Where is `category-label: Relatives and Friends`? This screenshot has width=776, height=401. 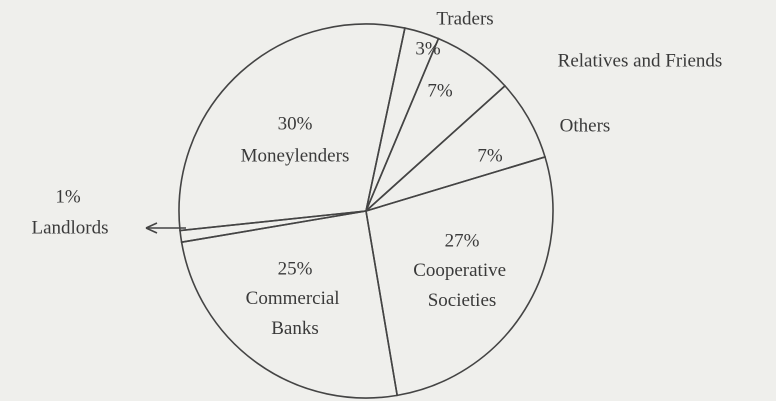
category-label: Relatives and Friends is located at coordinates (640, 60).